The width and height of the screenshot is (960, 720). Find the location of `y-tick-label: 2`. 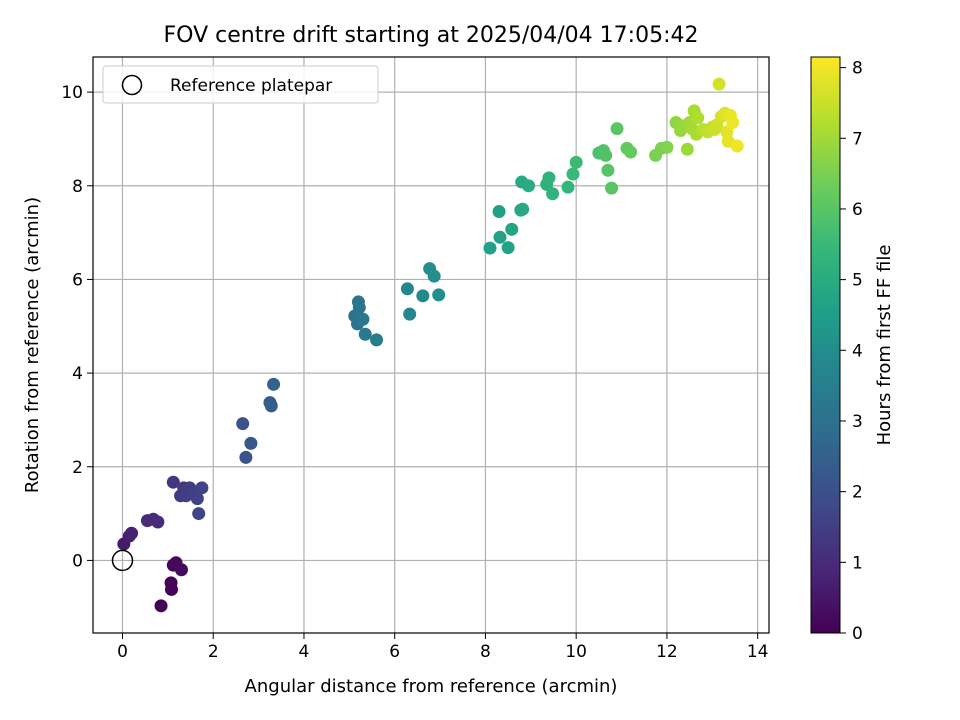

y-tick-label: 2 is located at coordinates (77, 468).